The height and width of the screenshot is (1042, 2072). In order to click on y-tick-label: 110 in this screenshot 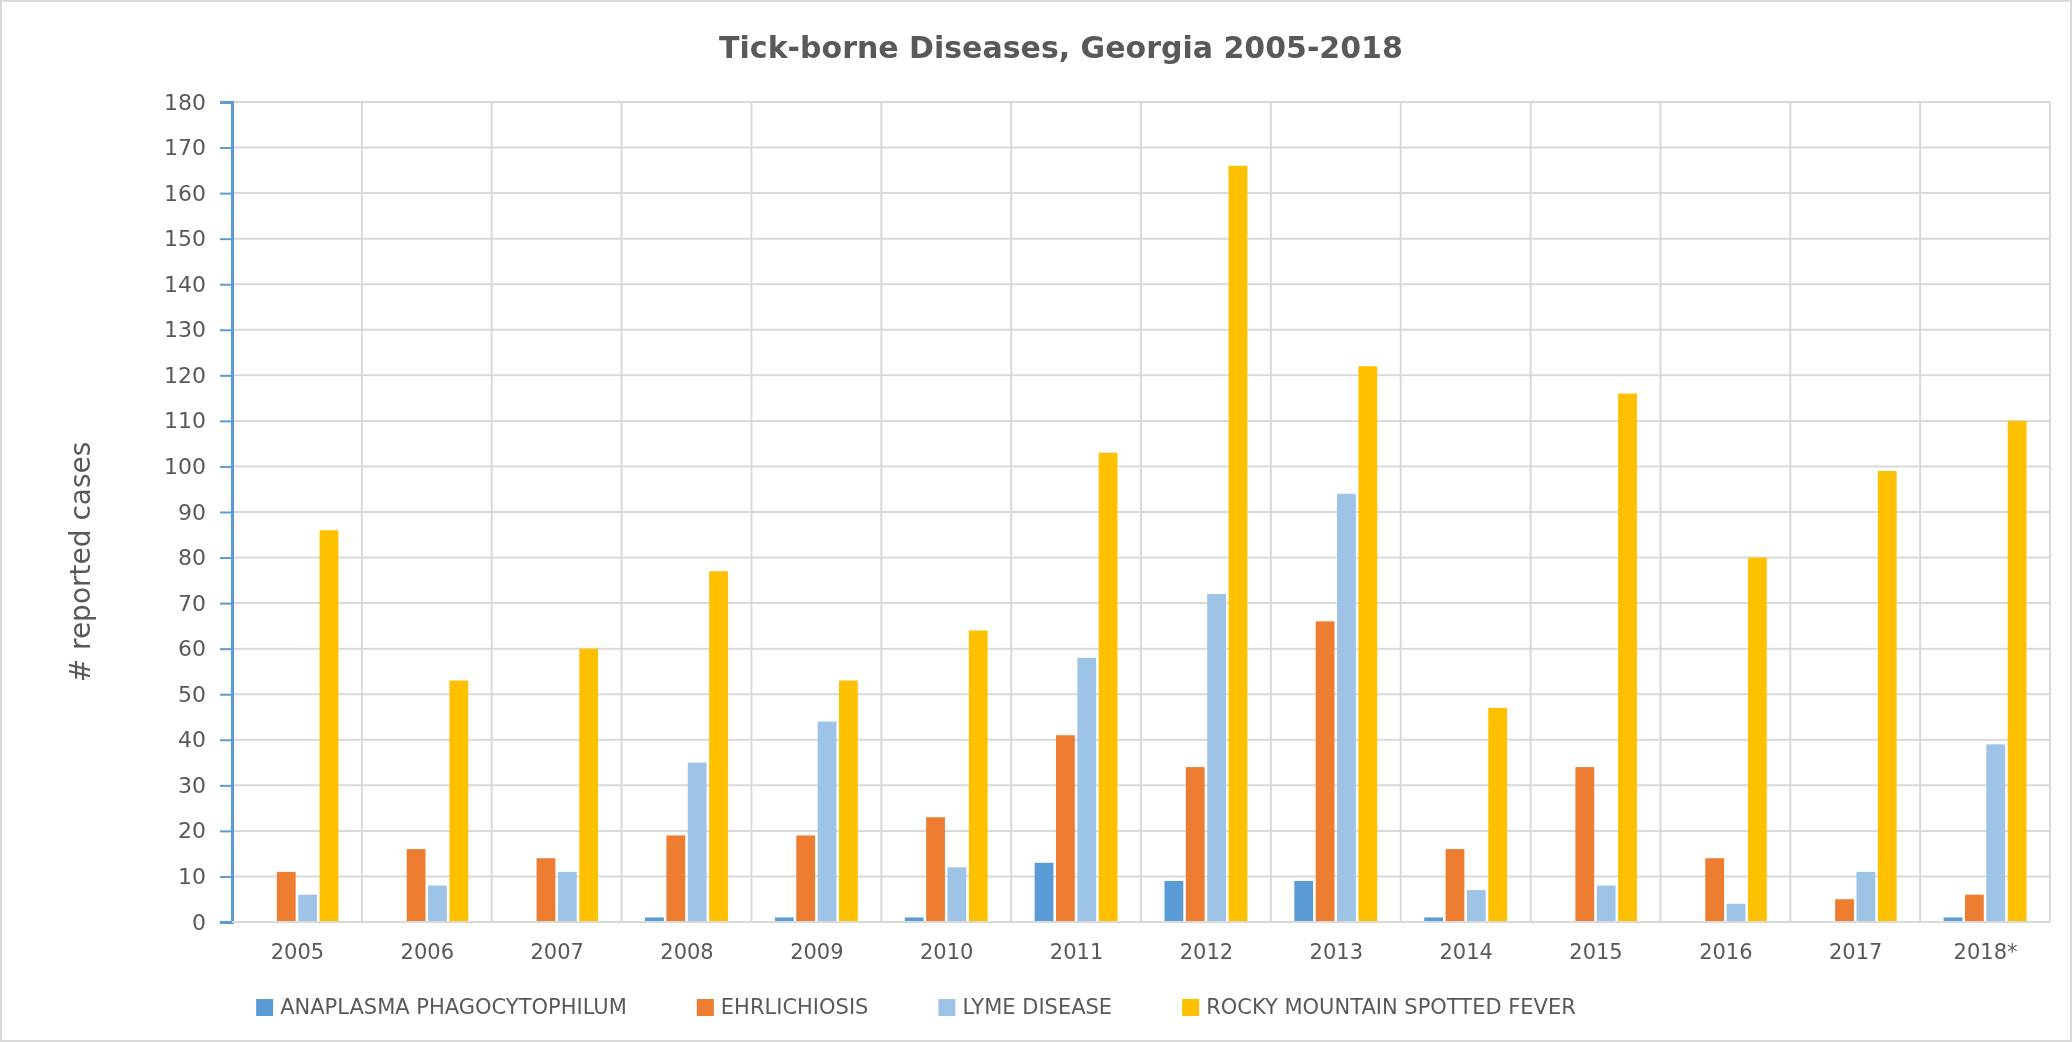, I will do `click(185, 421)`.